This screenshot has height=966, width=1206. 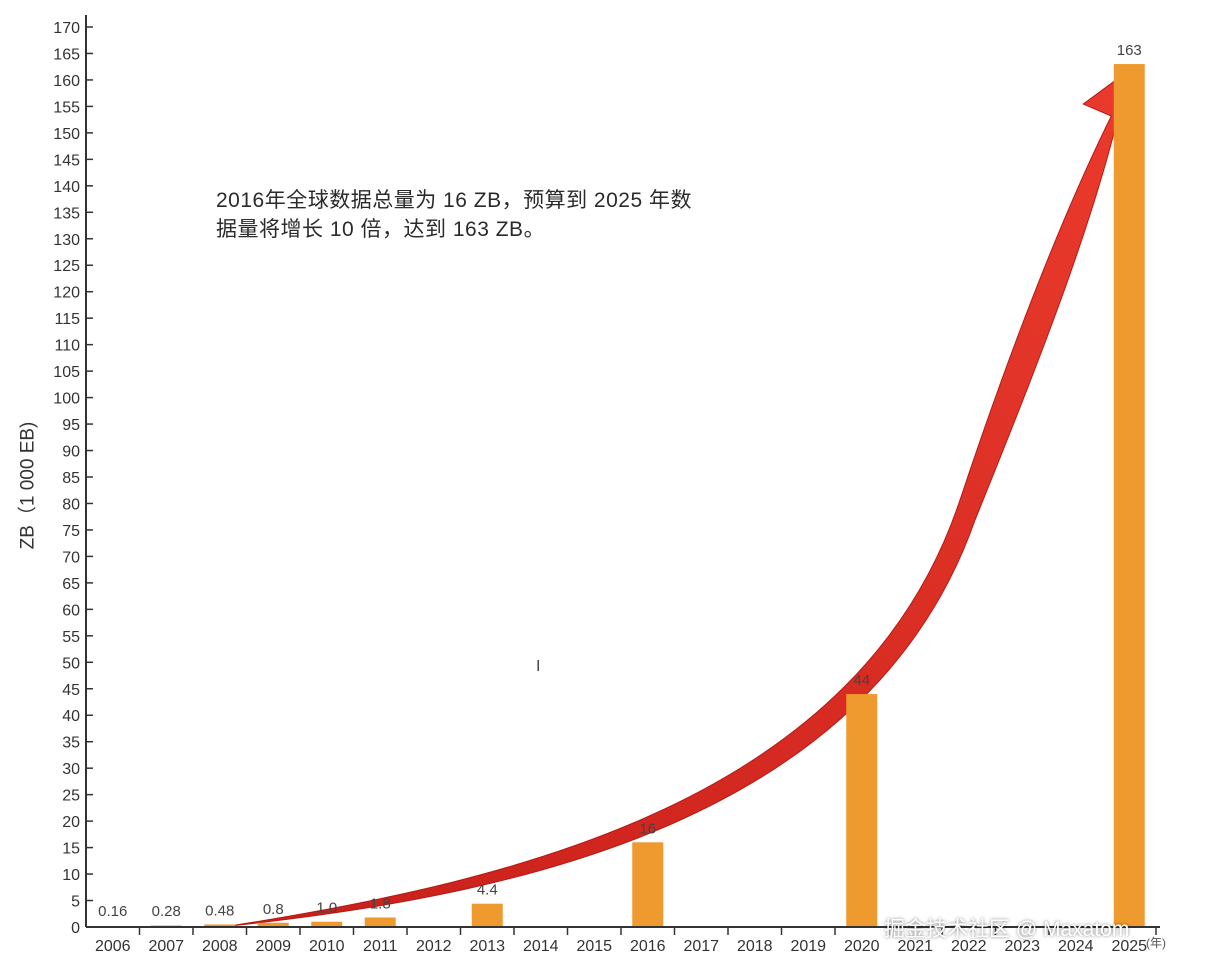 What do you see at coordinates (701, 946) in the screenshot?
I see `x-tick-label-2017: 2017` at bounding box center [701, 946].